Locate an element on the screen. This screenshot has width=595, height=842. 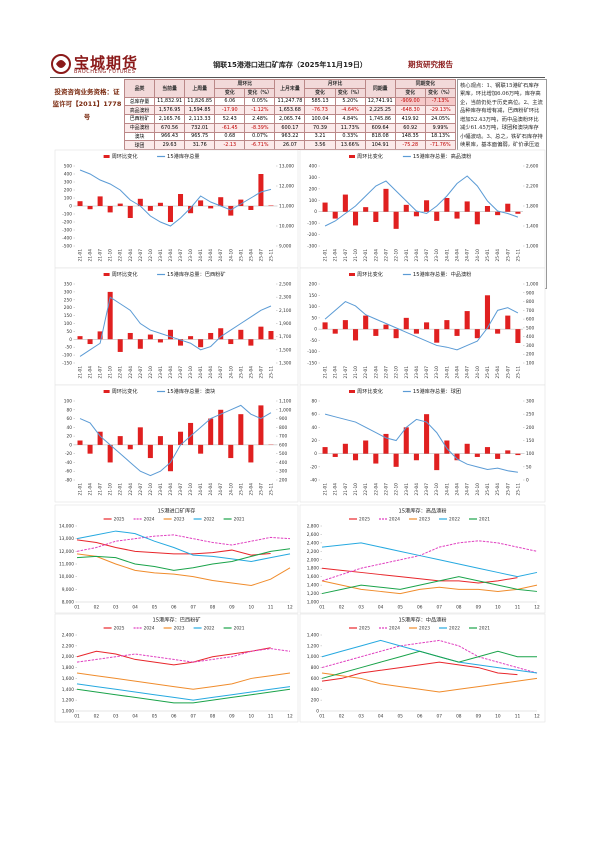
legend-label: 2021 is located at coordinates (239, 520).